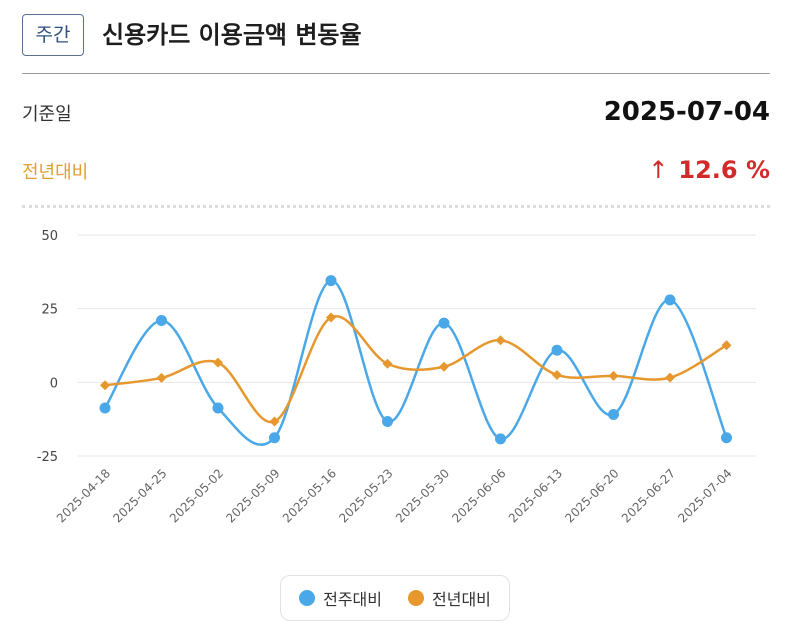 This screenshot has width=800, height=632. Describe the element at coordinates (49, 310) in the screenshot. I see `y-tick-label: 25` at that location.